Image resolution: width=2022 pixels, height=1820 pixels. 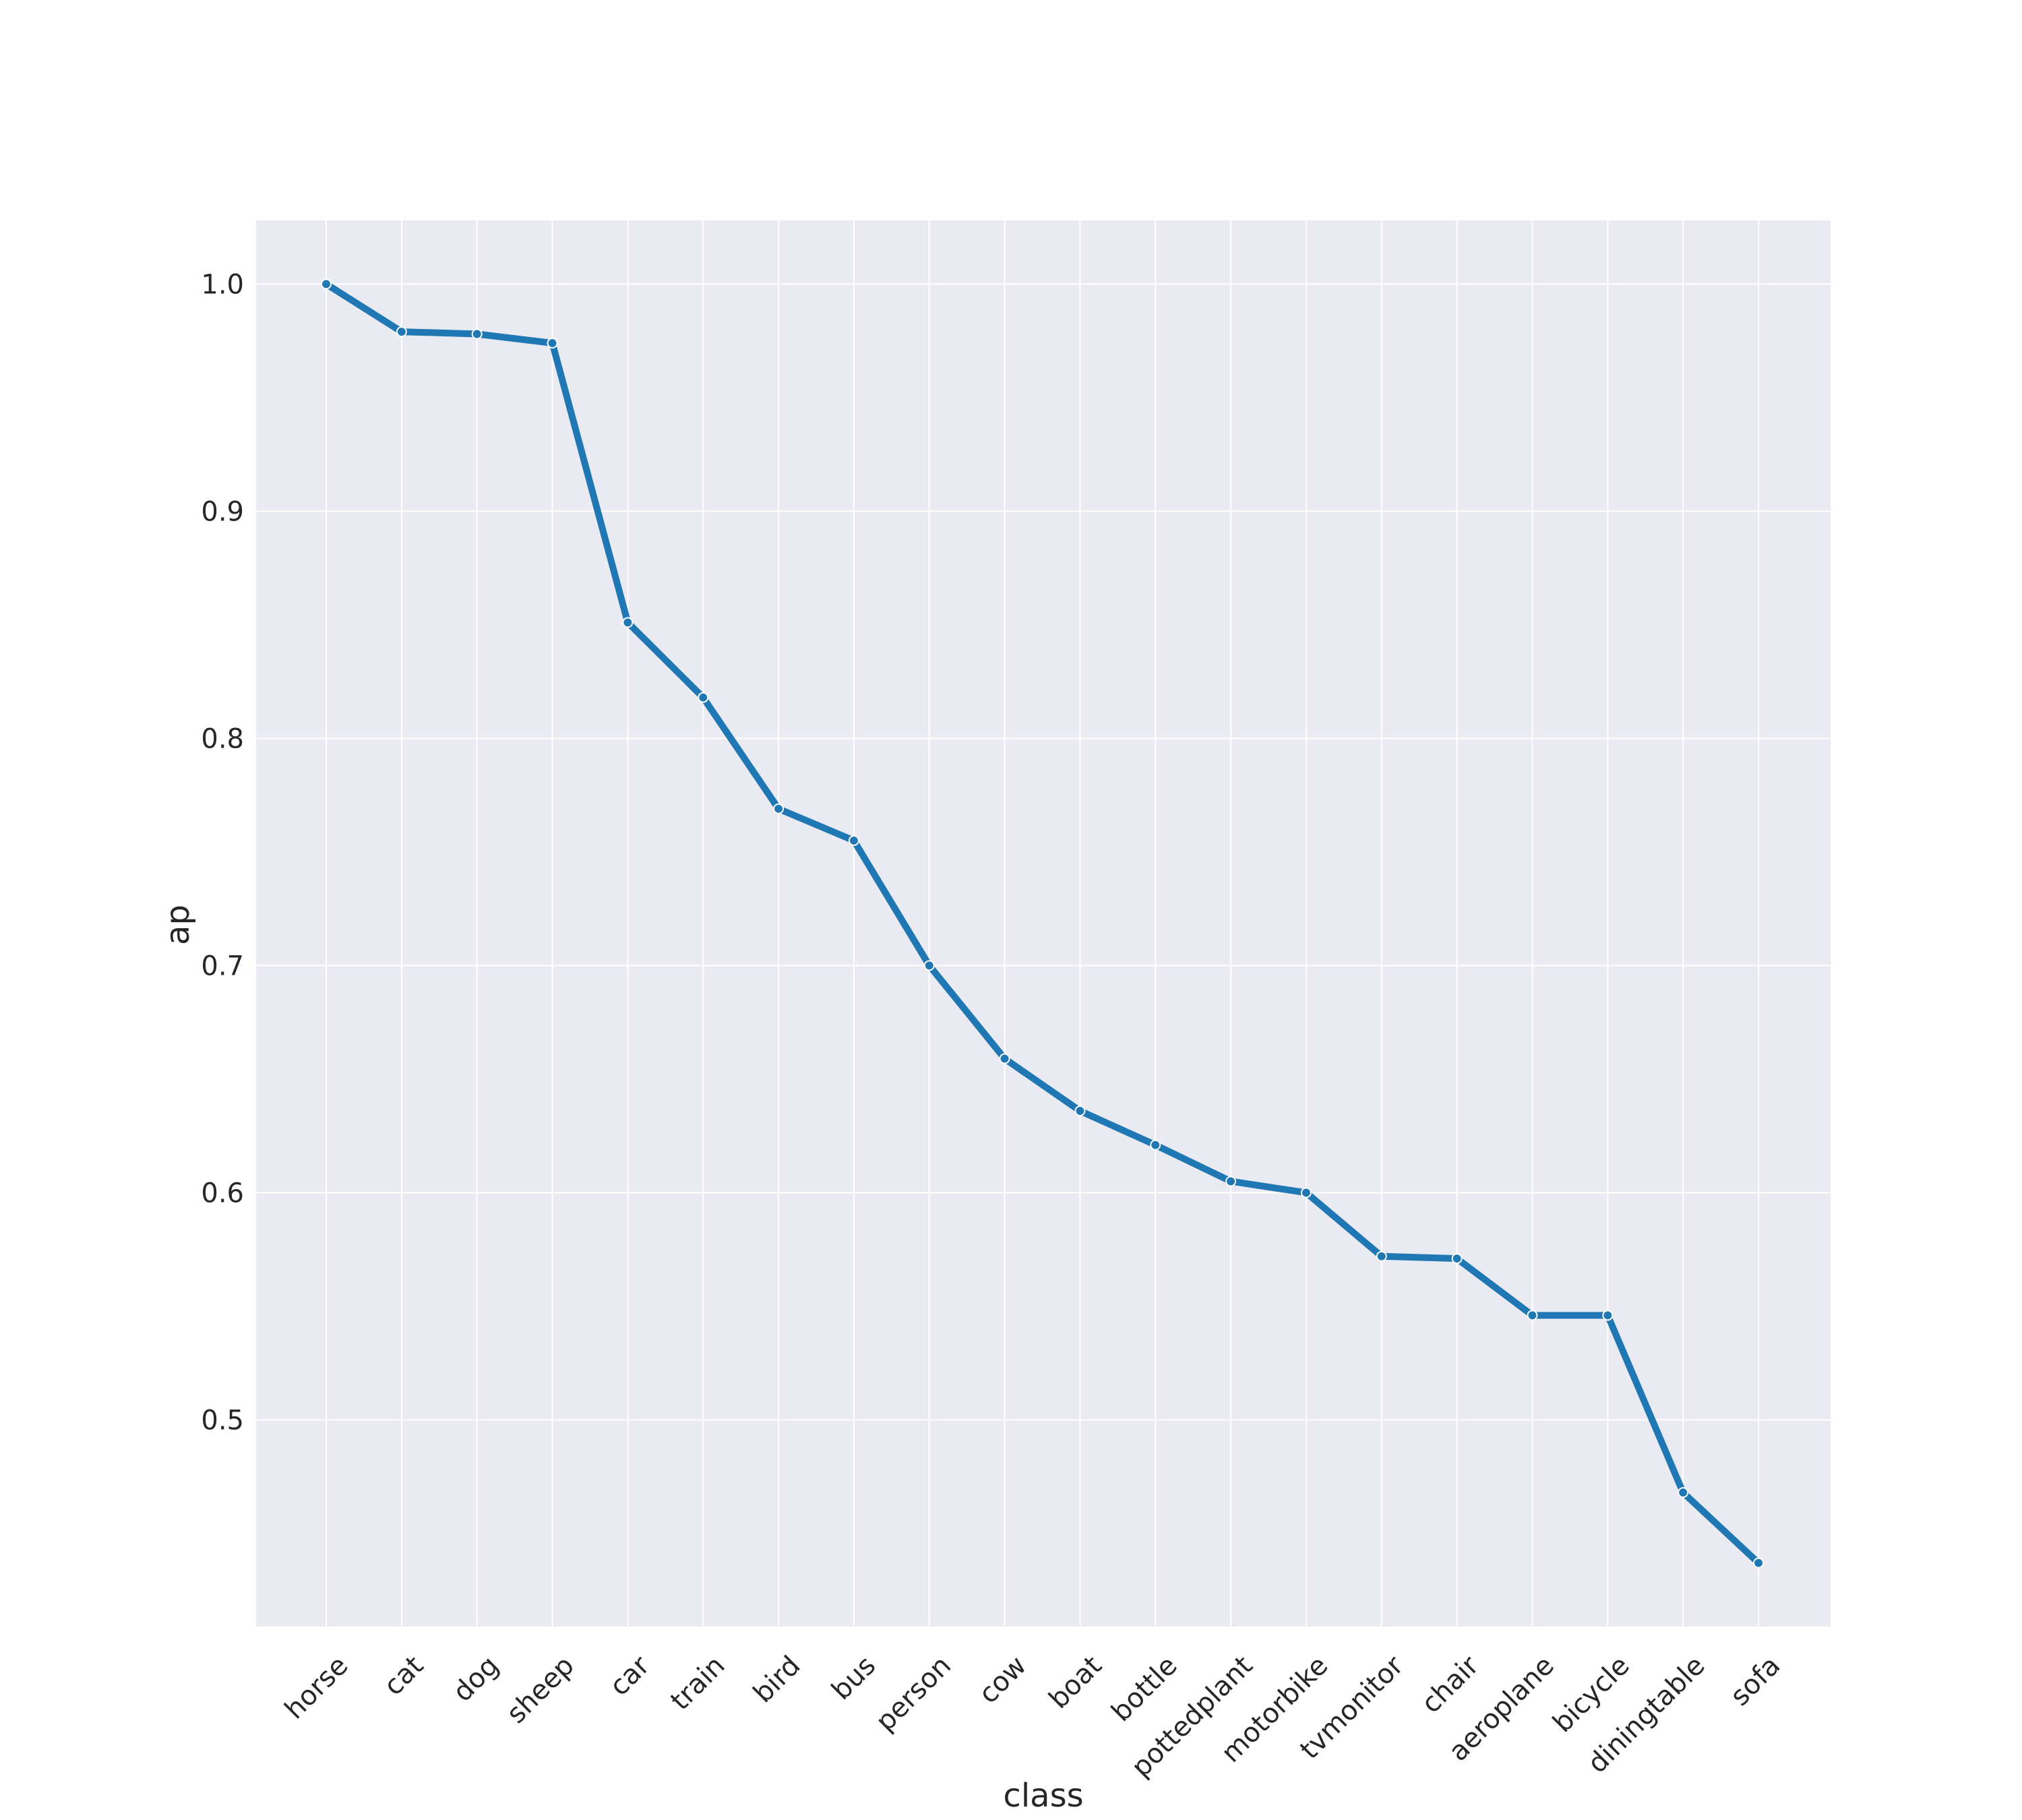 I want to click on y-axis-title: ap, so click(x=178, y=925).